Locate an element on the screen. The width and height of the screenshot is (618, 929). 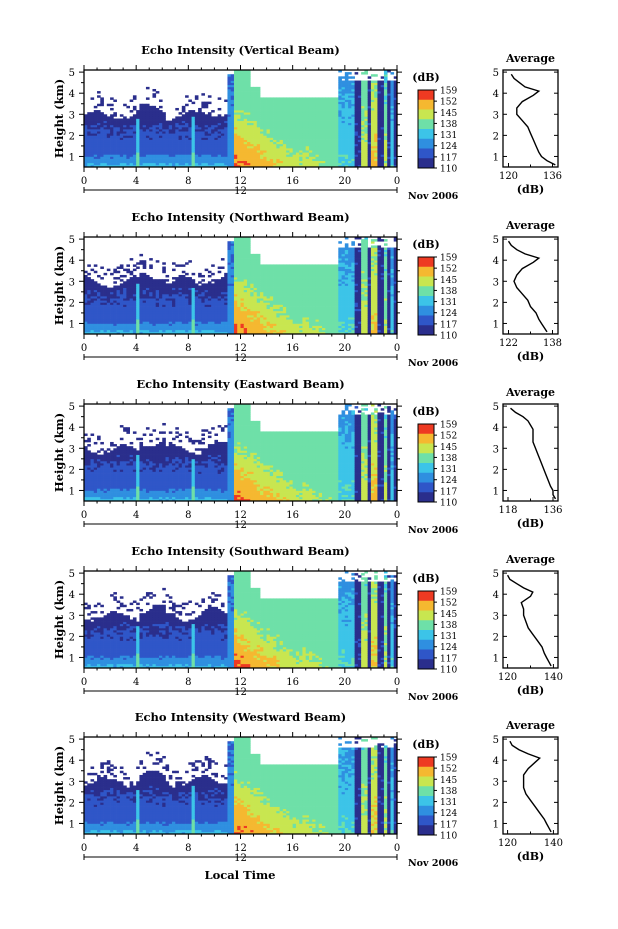
average-y-tick-label: 2 is located at coordinates (496, 303).